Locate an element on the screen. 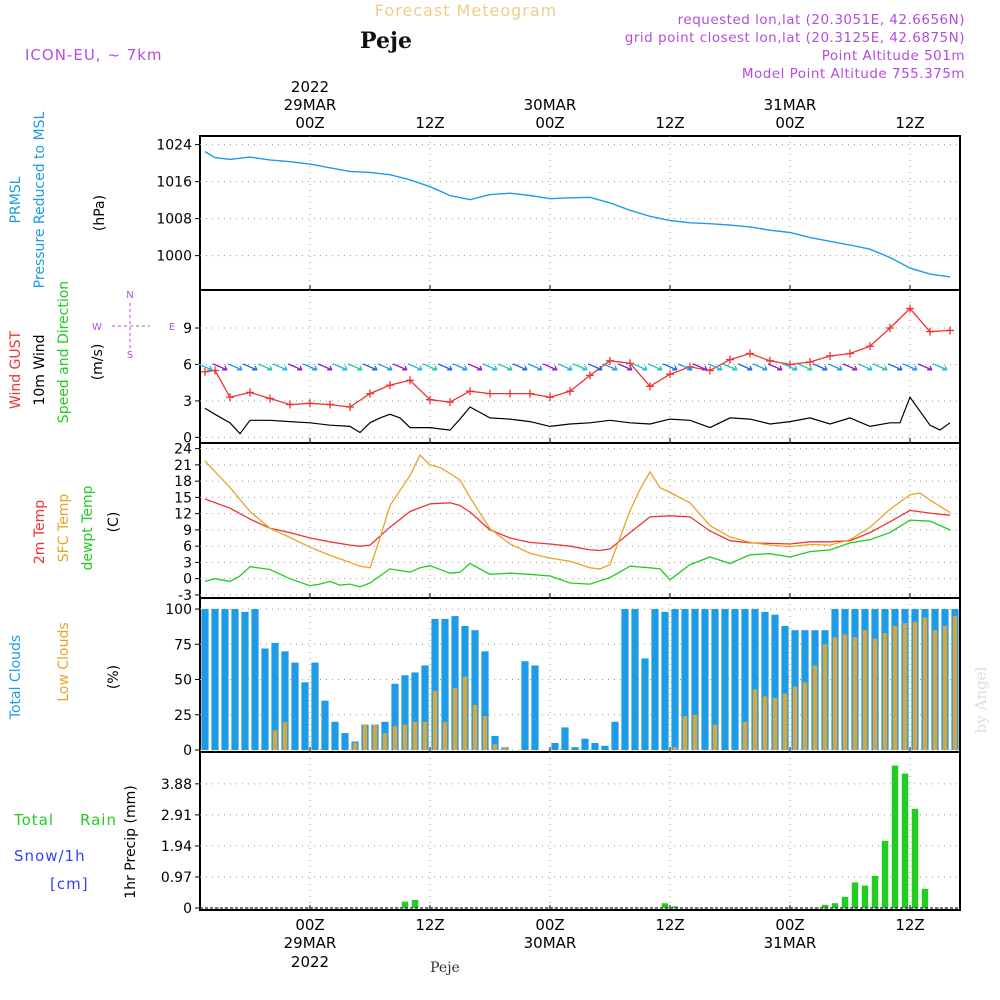 The image size is (1000, 1000). precip-ytick-label: 0.97 is located at coordinates (176, 878).